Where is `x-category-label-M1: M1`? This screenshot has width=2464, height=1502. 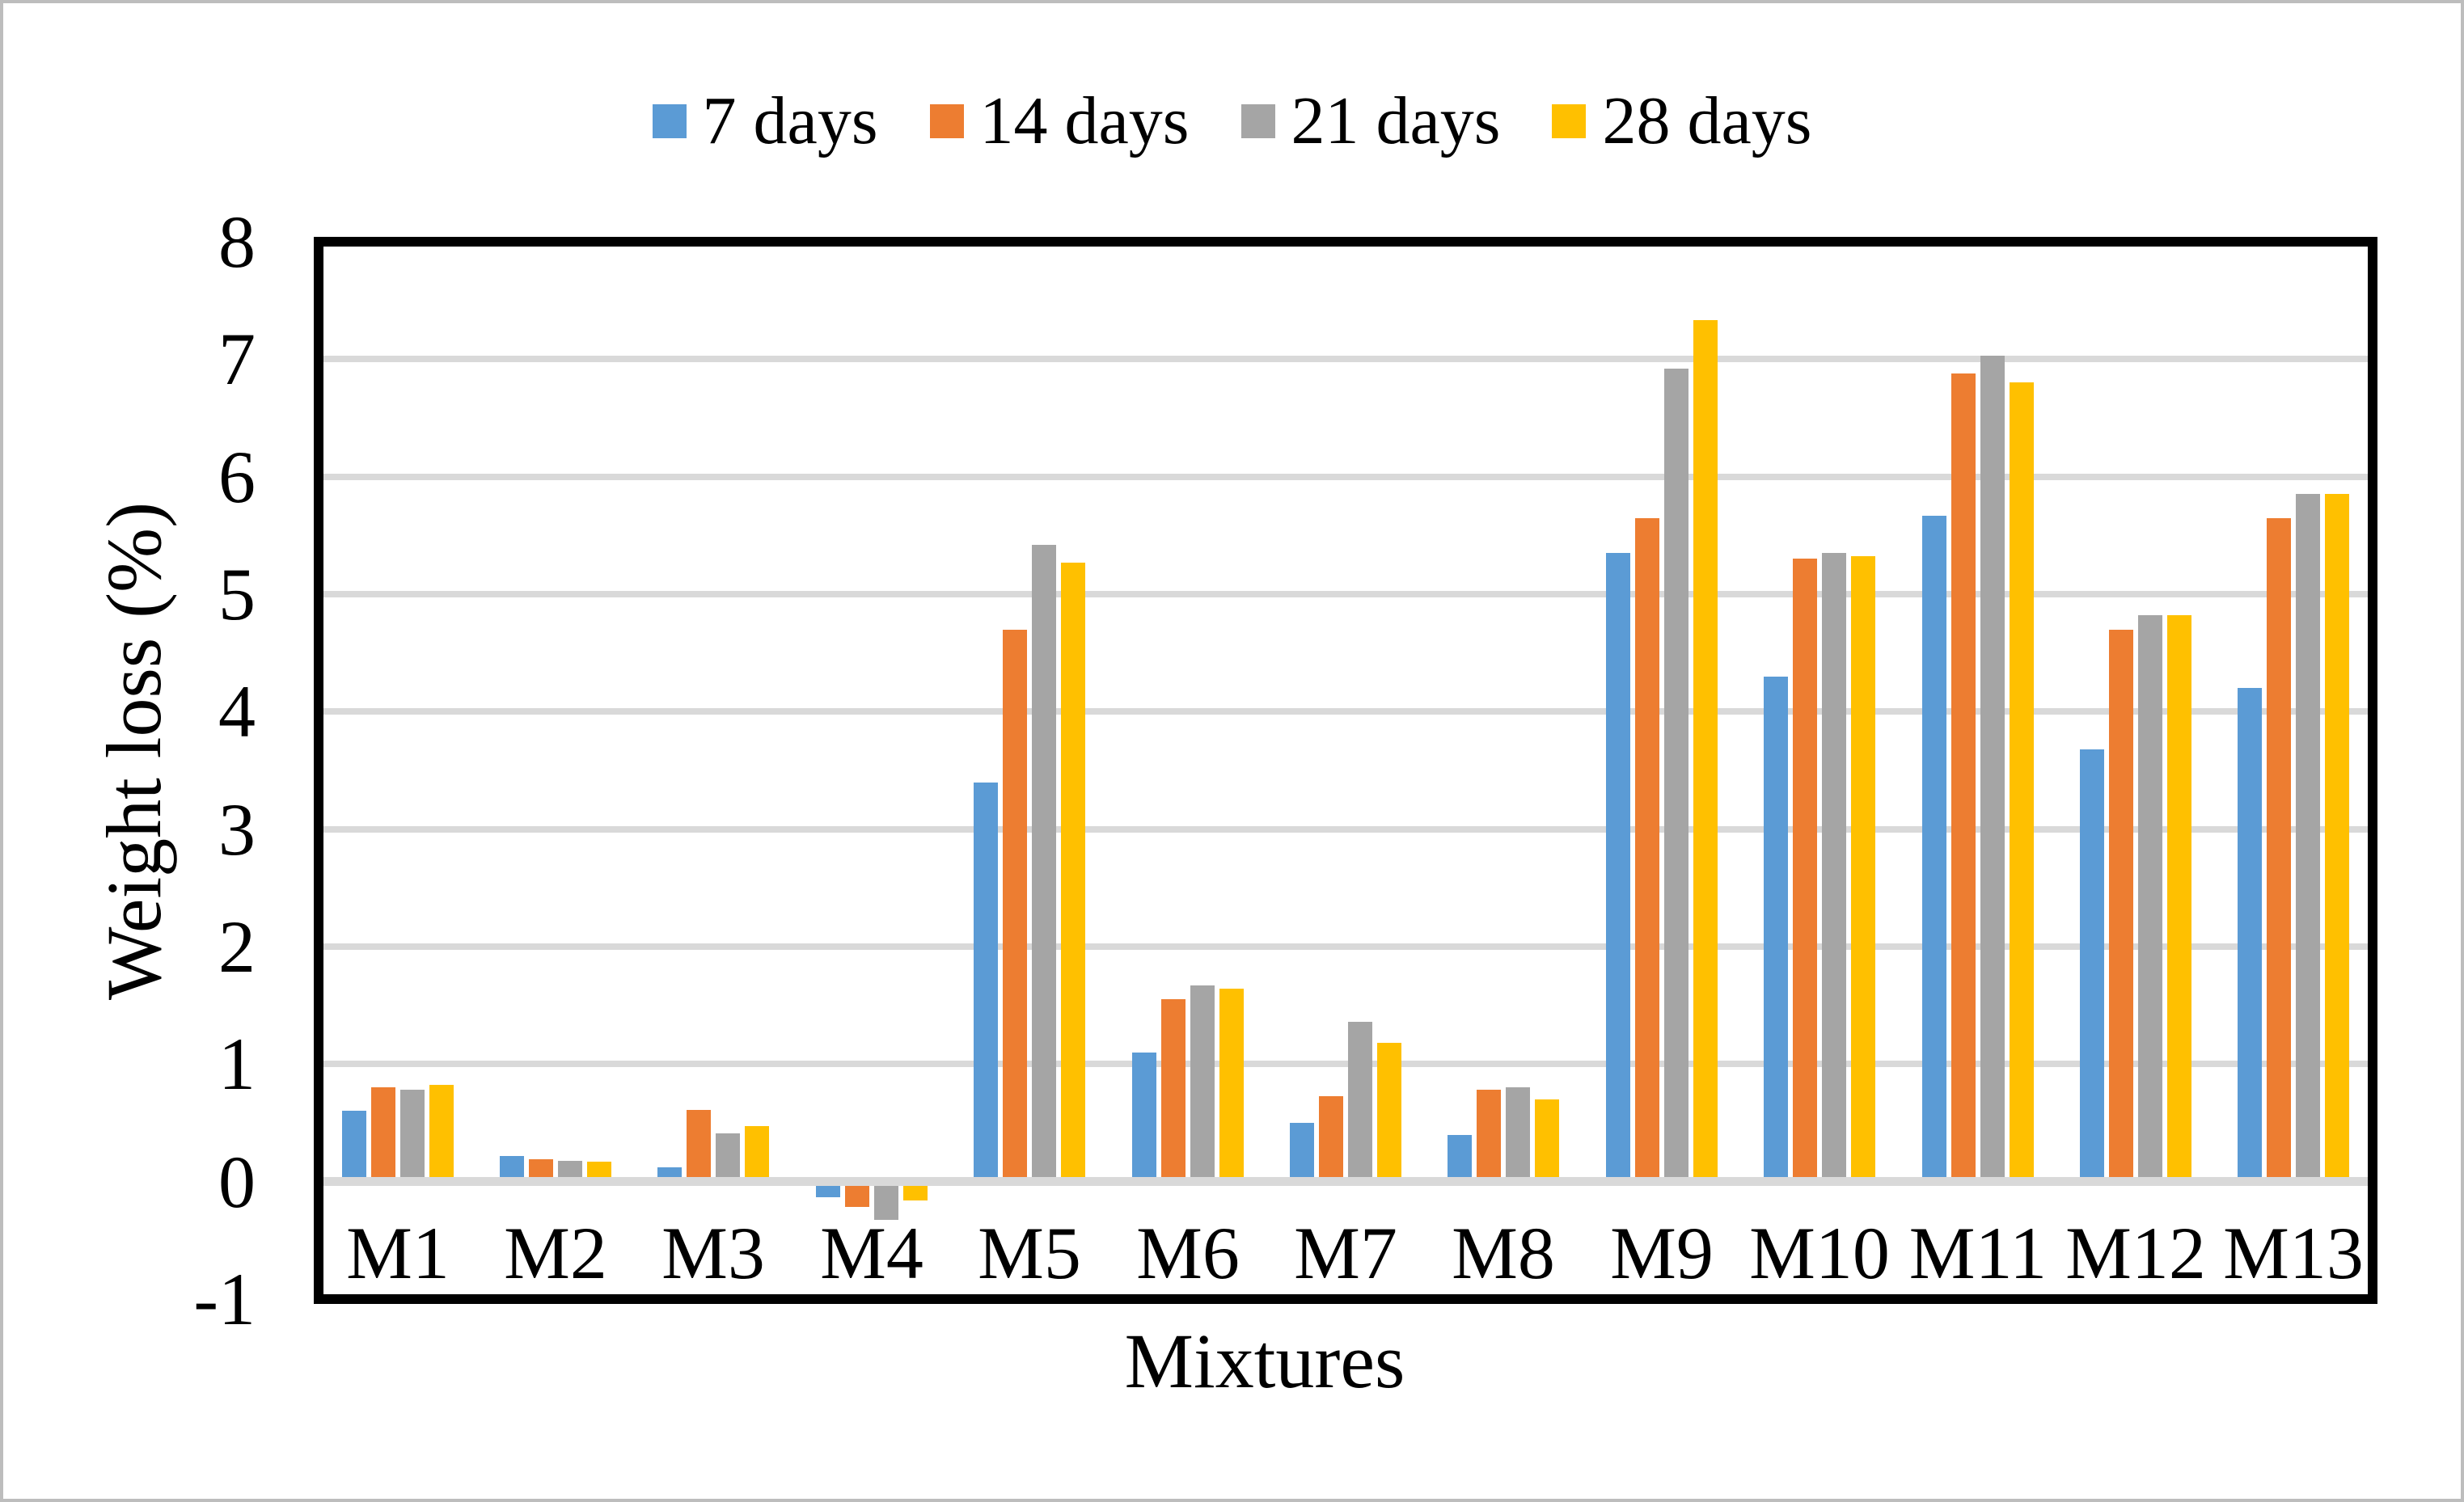
x-category-label-M1: M1 is located at coordinates (398, 1253).